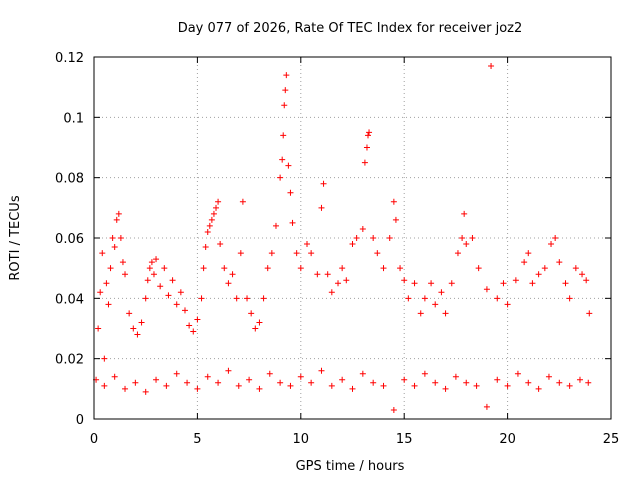  Describe the element at coordinates (69, 239) in the screenshot. I see `y-tick-label: 0.06` at that location.